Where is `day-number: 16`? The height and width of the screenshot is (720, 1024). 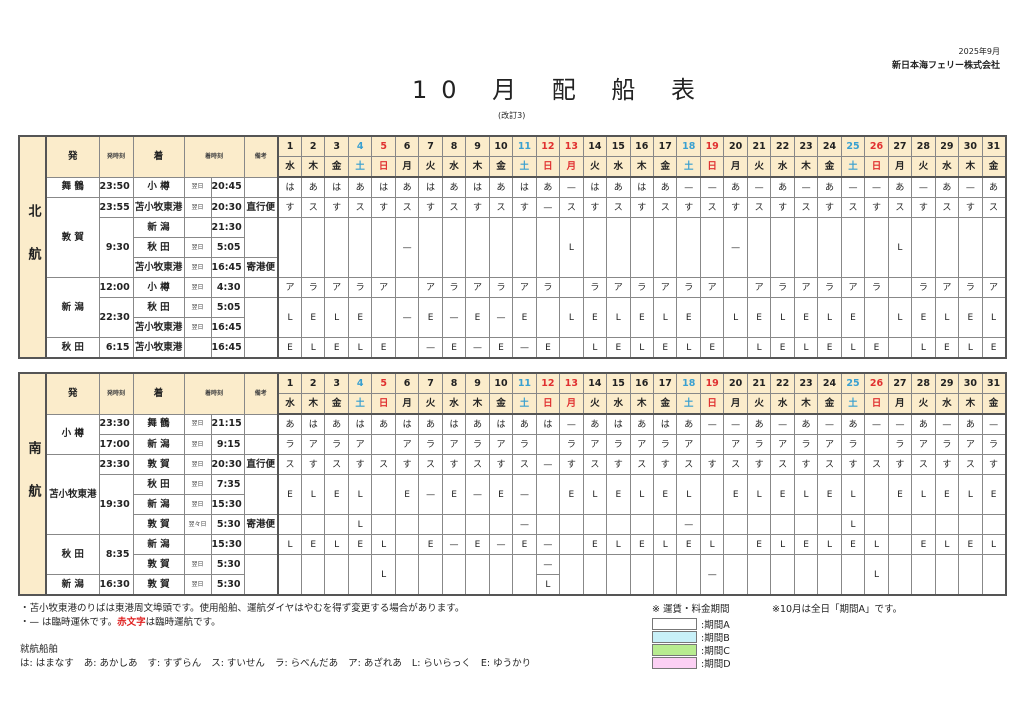 day-number: 16 is located at coordinates (642, 146).